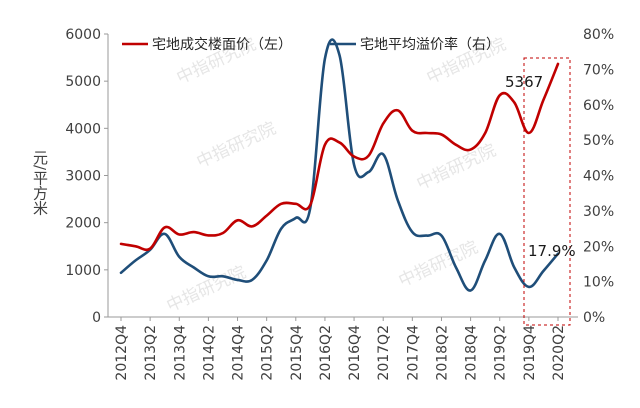 The width and height of the screenshot is (640, 408). Describe the element at coordinates (268, 353) in the screenshot. I see `x-tick-label: 2015Q2` at that location.